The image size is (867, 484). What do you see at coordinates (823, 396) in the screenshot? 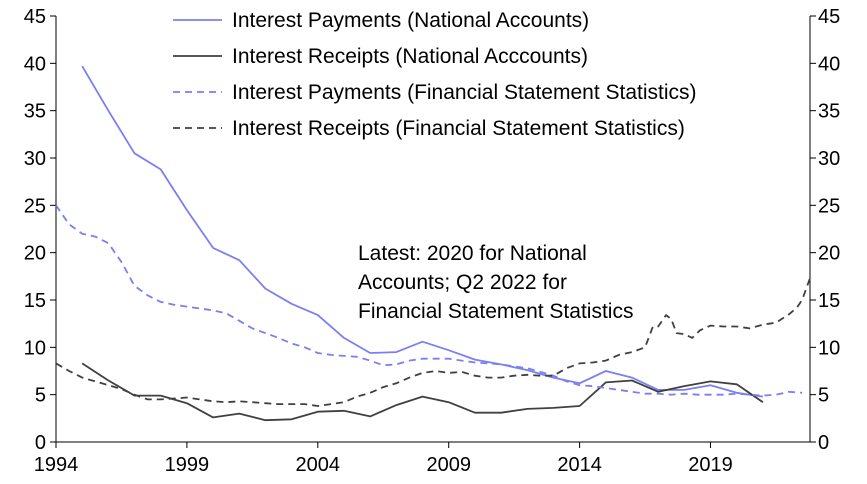
I see `right-tick-label: 5` at bounding box center [823, 396].